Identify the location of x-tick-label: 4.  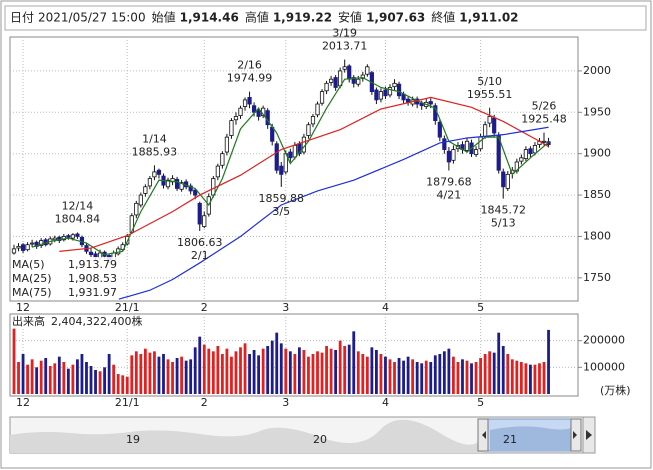
(385, 307).